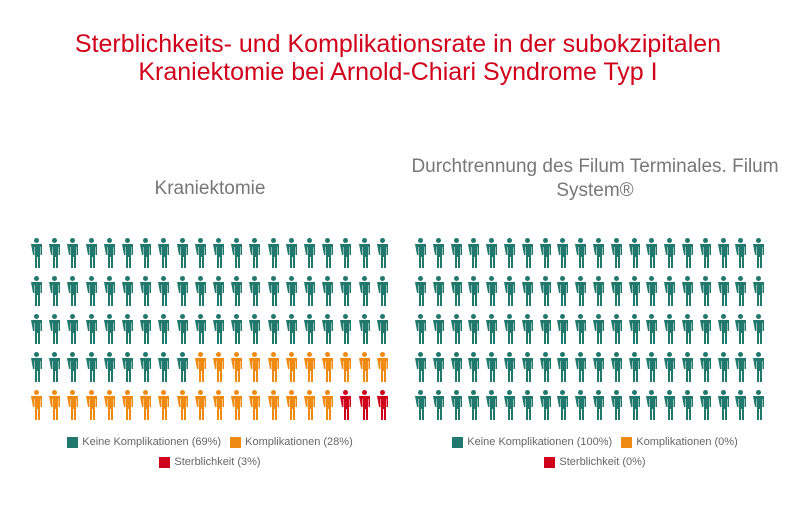  What do you see at coordinates (687, 442) in the screenshot?
I see `legend-label: Komplikationen (0%)` at bounding box center [687, 442].